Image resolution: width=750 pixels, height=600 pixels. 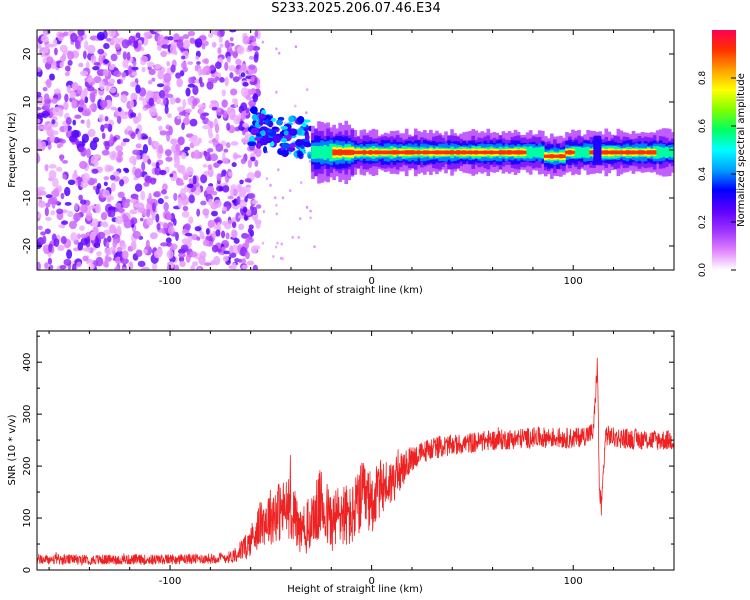 I want to click on x-tick-label: -100, so click(x=170, y=581).